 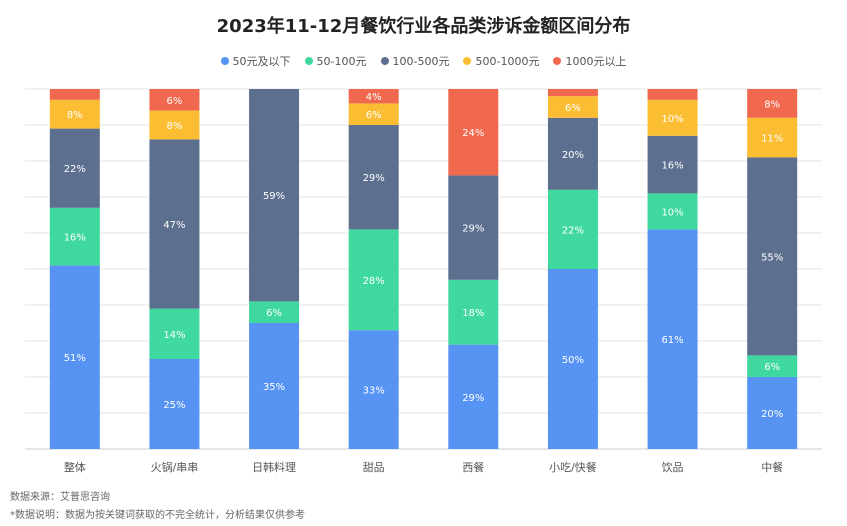 What do you see at coordinates (175, 467) in the screenshot?
I see `x-tick-label: 火锅/串串` at bounding box center [175, 467].